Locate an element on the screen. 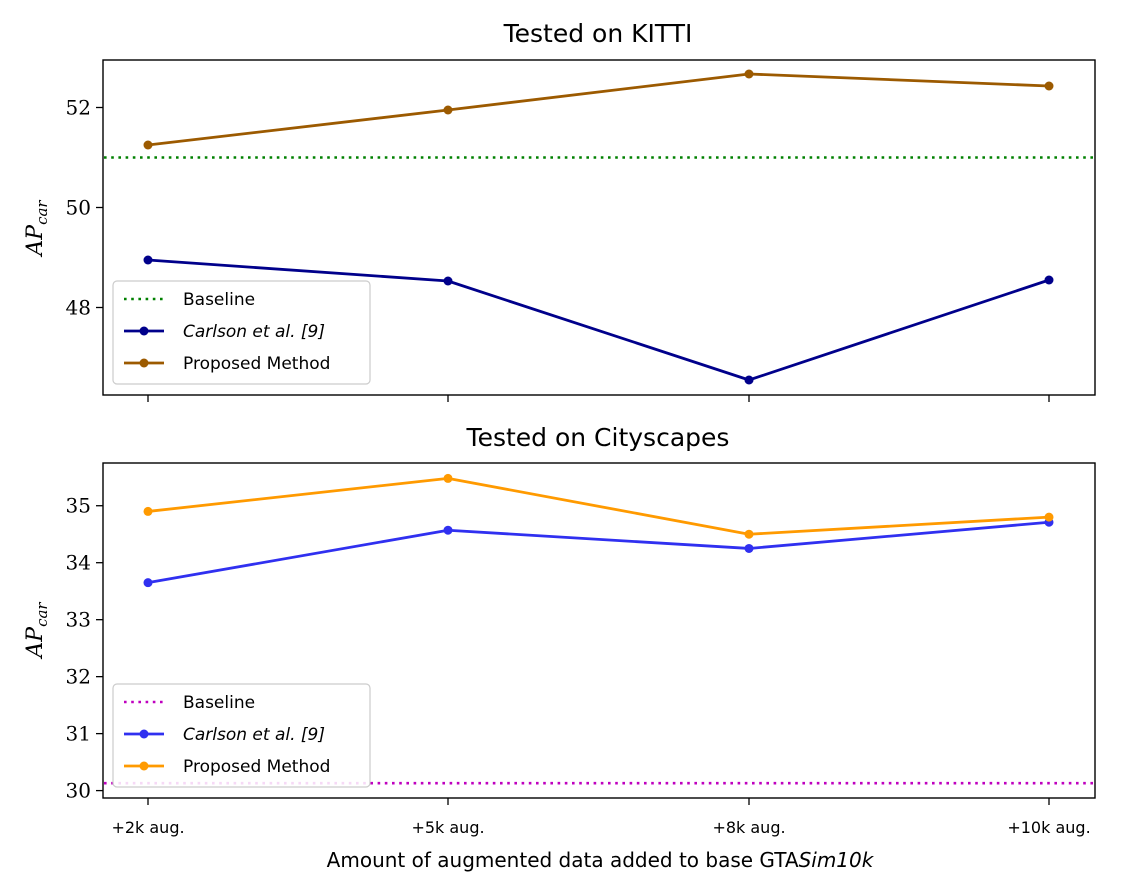  cityscapes-xtick-label: +8k aug. is located at coordinates (748, 827).